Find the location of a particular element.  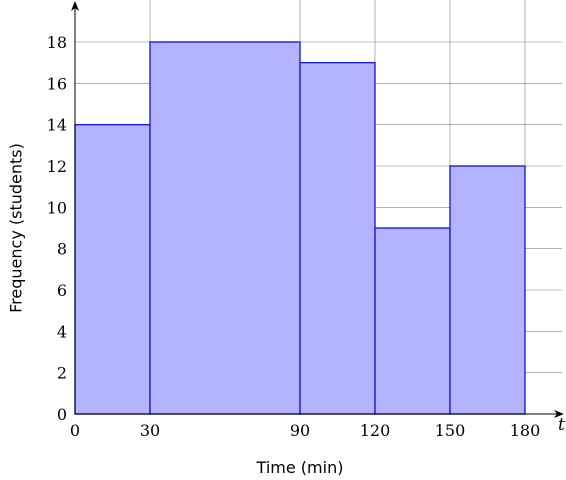

y-tick-label: 8 is located at coordinates (62, 249).